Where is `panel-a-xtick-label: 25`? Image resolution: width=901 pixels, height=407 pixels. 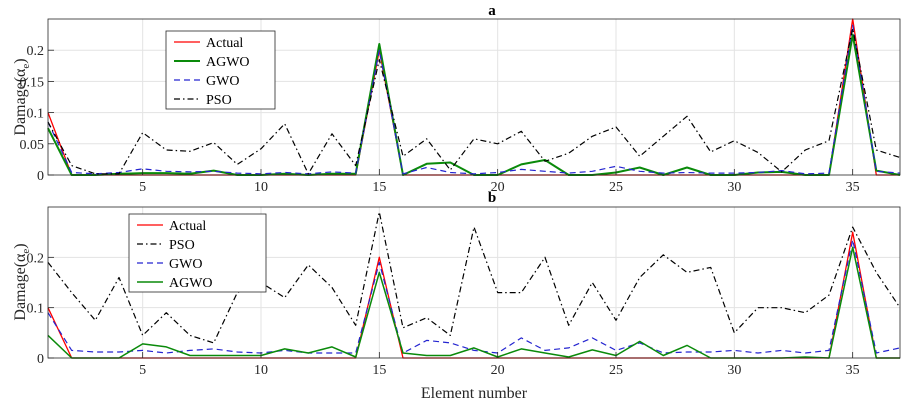
panel-a-xtick-label: 25 is located at coordinates (616, 187).